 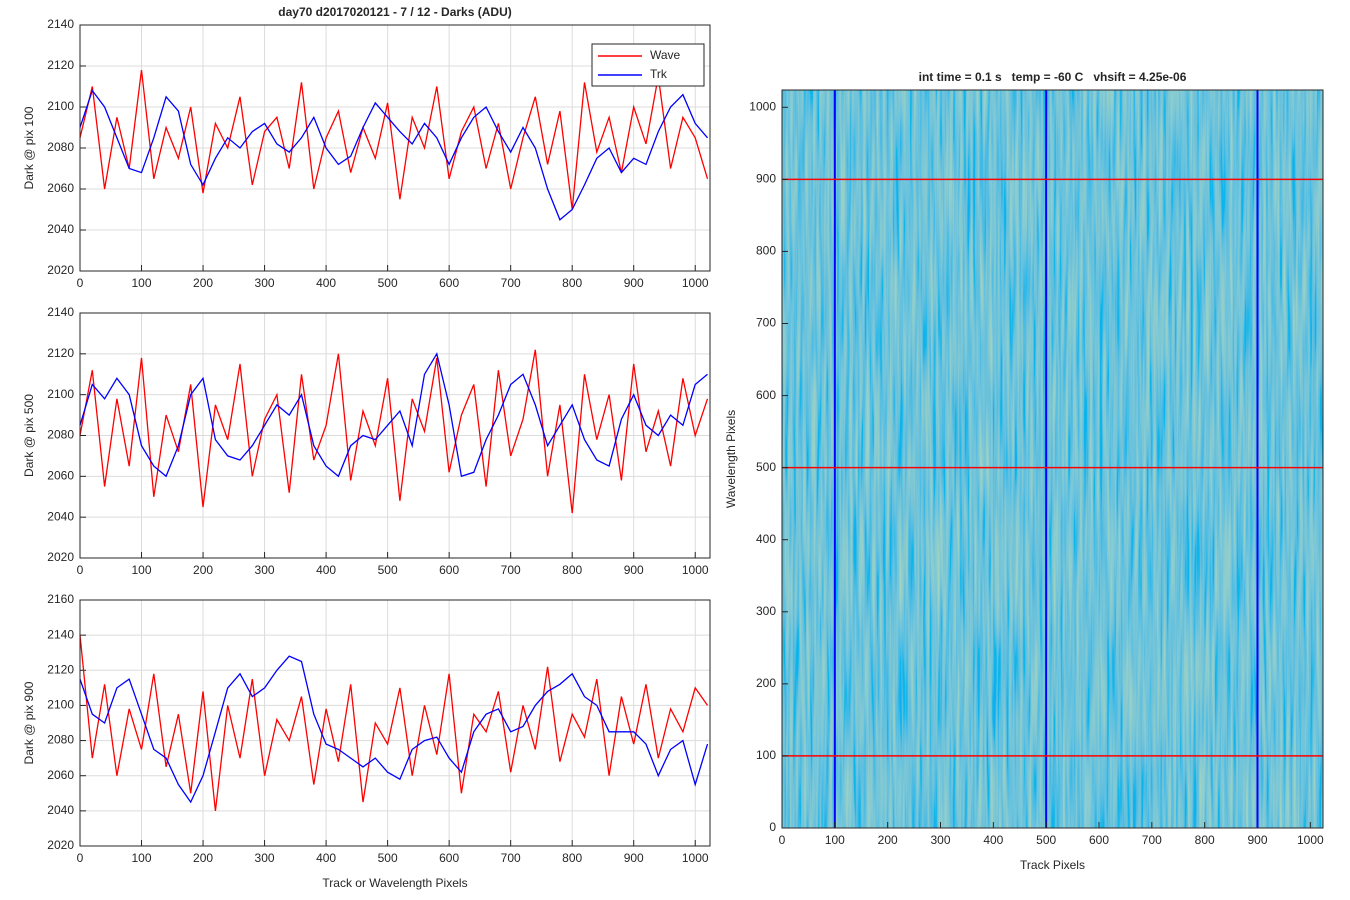 I want to click on x-axis-label: Track or Wavelength Pixels, so click(x=394, y=883).